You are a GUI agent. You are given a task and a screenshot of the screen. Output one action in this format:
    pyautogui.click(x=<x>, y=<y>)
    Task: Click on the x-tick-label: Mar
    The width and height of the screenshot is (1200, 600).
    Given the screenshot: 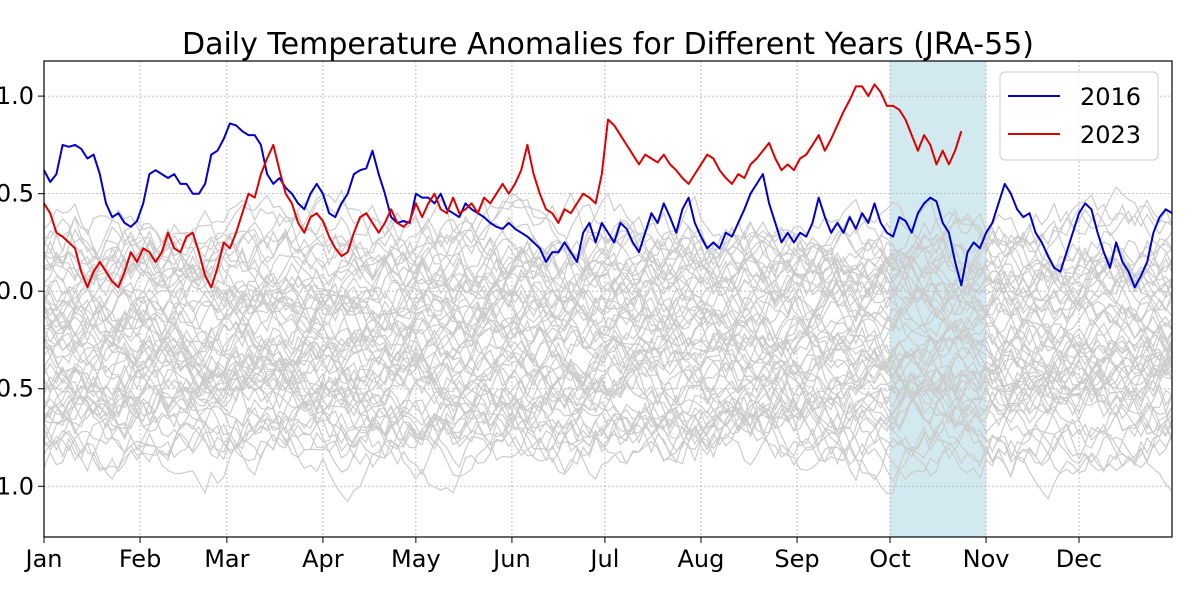 What is the action you would take?
    pyautogui.click(x=226, y=559)
    